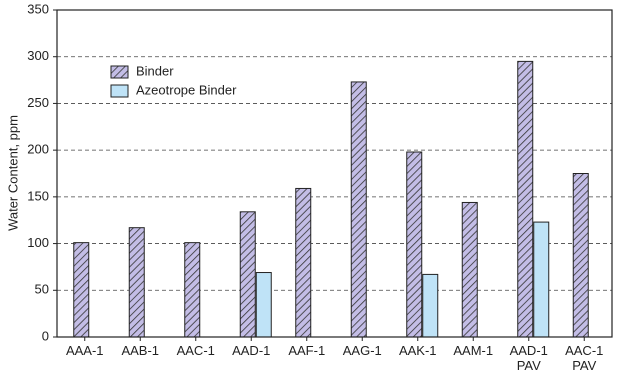 The width and height of the screenshot is (624, 376). What do you see at coordinates (528, 358) in the screenshot?
I see `x-tick-label: AAD-1 PAV` at bounding box center [528, 358].